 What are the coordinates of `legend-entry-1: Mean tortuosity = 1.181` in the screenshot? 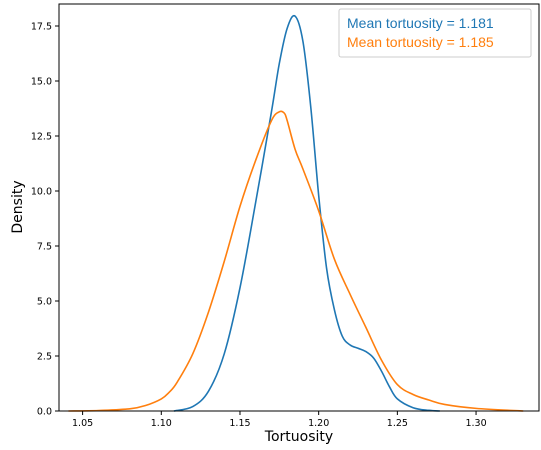 It's located at (420, 23).